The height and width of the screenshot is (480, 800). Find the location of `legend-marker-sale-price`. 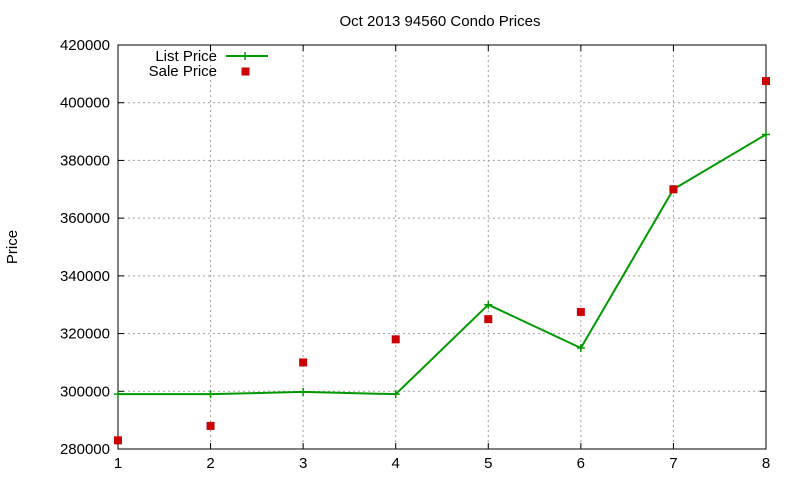

legend-marker-sale-price is located at coordinates (245, 71).